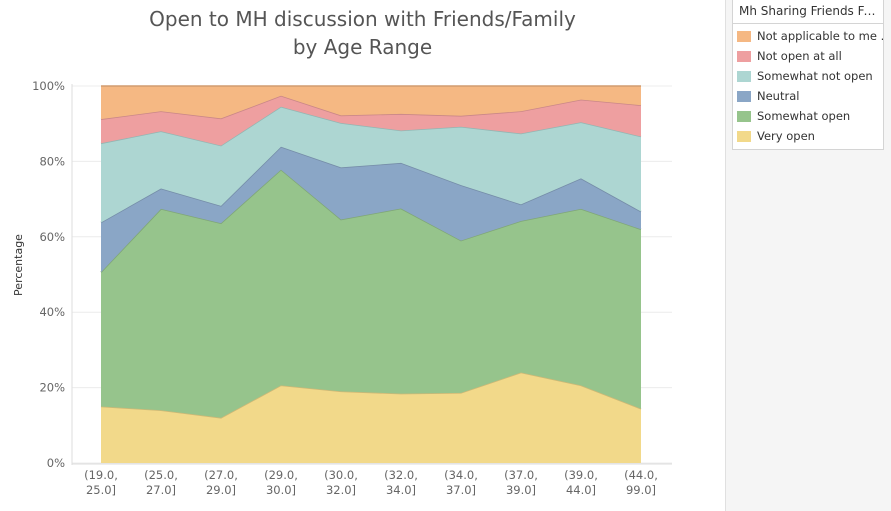 This screenshot has width=891, height=511. Describe the element at coordinates (581, 482) in the screenshot. I see `x-tick-label-8: (39.0, 44.0]` at that location.